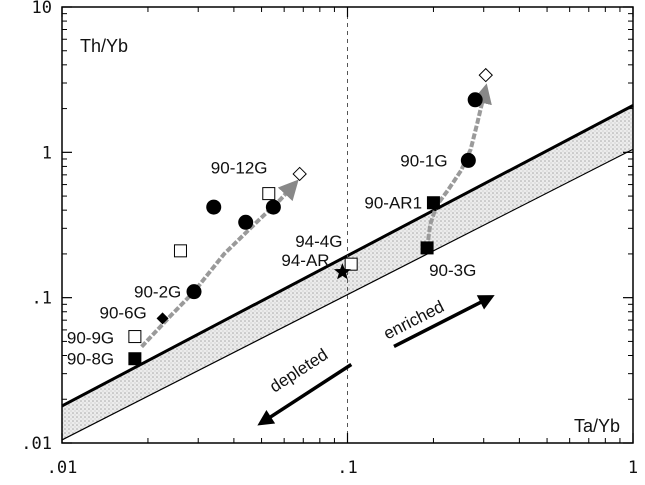 Image resolution: width=645 pixels, height=485 pixels. I want to click on y-tick-label: 1, so click(47, 153).